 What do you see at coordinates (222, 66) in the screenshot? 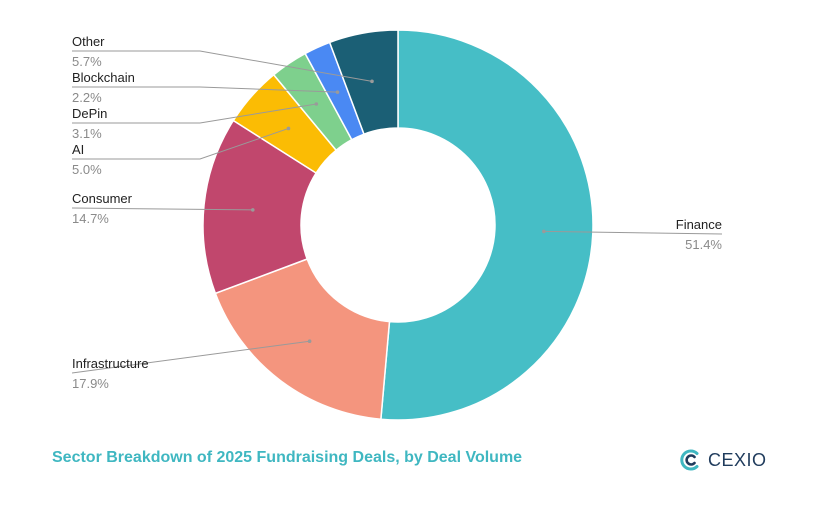
I see `leader-line-other` at bounding box center [222, 66].